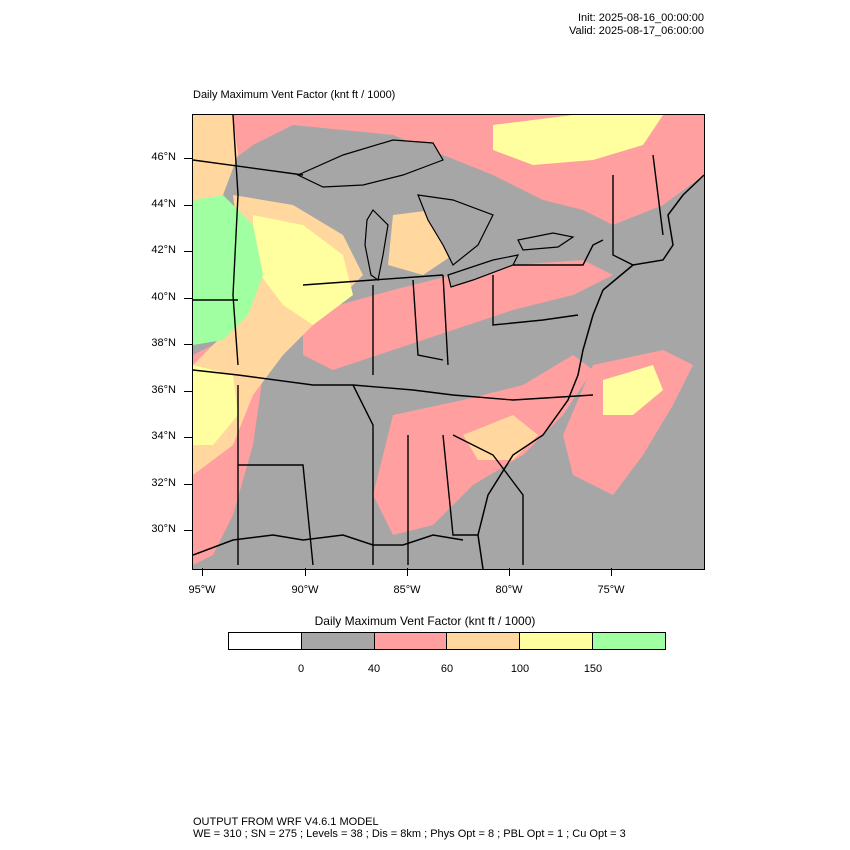 This screenshot has height=850, width=850. What do you see at coordinates (447, 669) in the screenshot?
I see `colorbar-label: 60` at bounding box center [447, 669].